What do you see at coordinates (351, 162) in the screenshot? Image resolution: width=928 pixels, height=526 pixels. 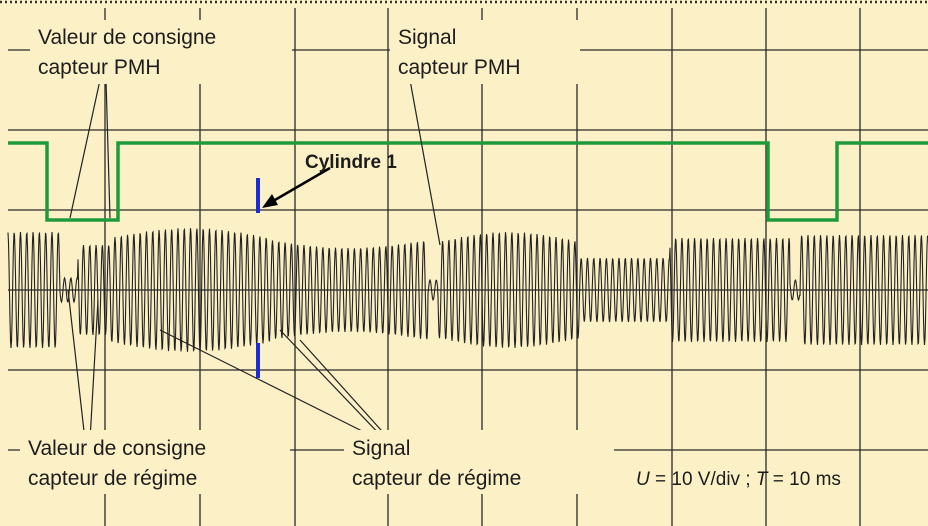 I see `marker-label: Cylindre 1` at bounding box center [351, 162].